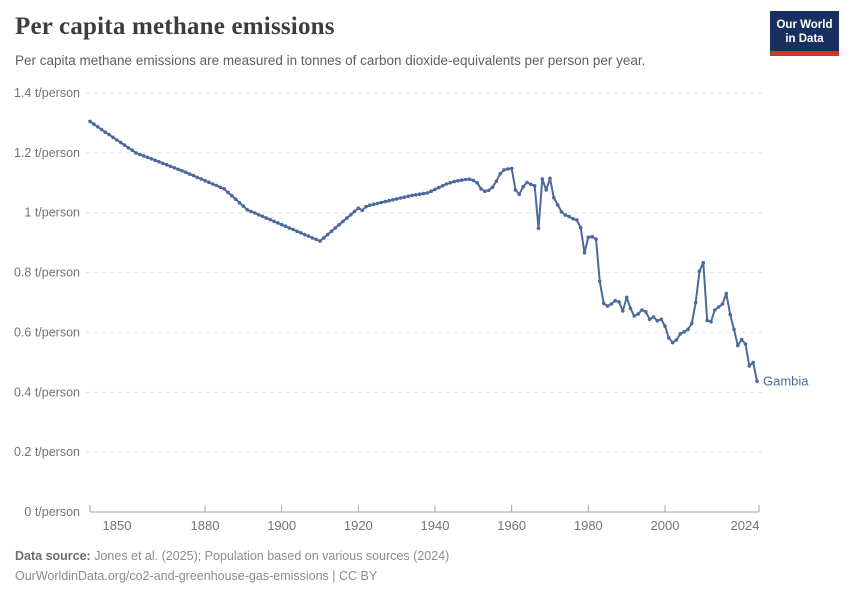 The height and width of the screenshot is (600, 850). I want to click on y-axis-tick-label: 1.2 t/person, so click(47, 153).